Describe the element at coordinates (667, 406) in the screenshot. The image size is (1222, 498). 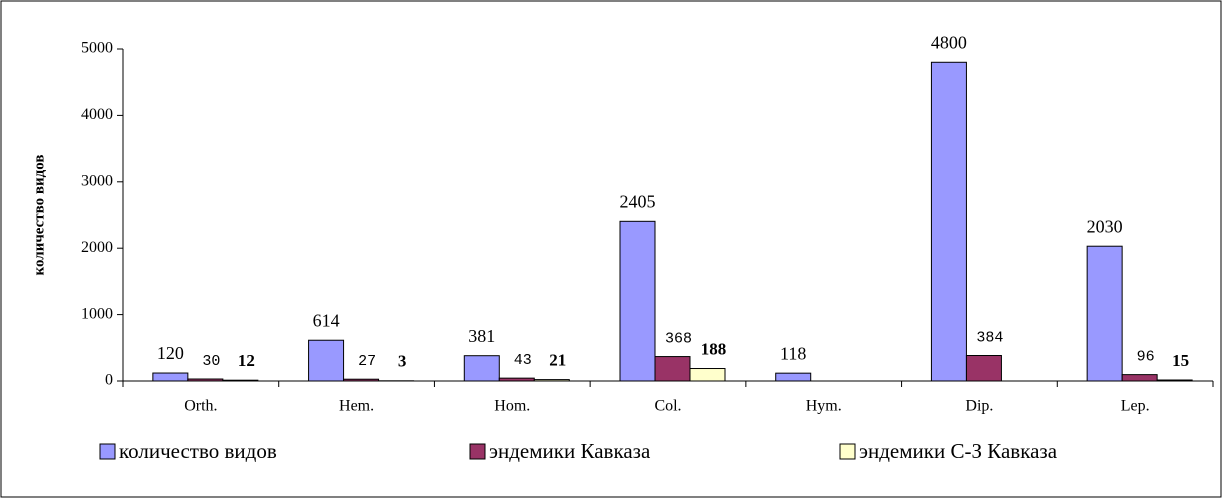
I see `x-tick-label: Col.` at that location.